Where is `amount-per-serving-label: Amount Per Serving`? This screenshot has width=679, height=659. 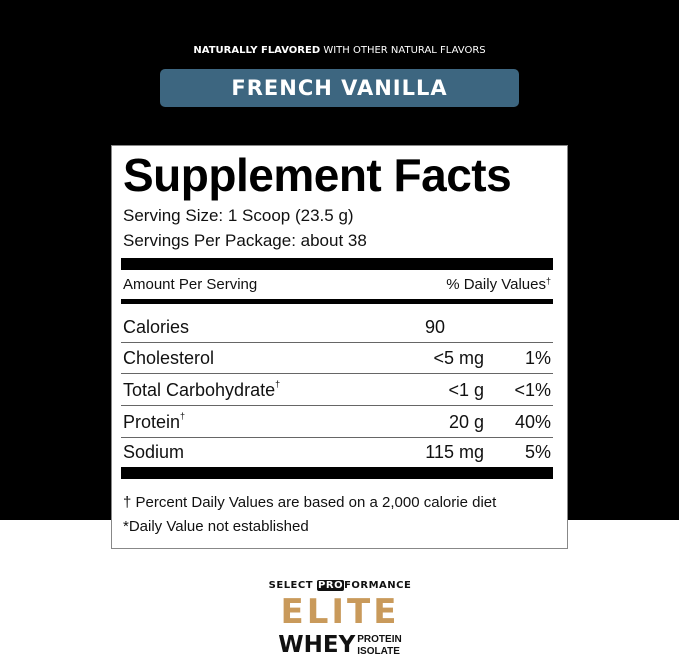 amount-per-serving-label: Amount Per Serving is located at coordinates (190, 284).